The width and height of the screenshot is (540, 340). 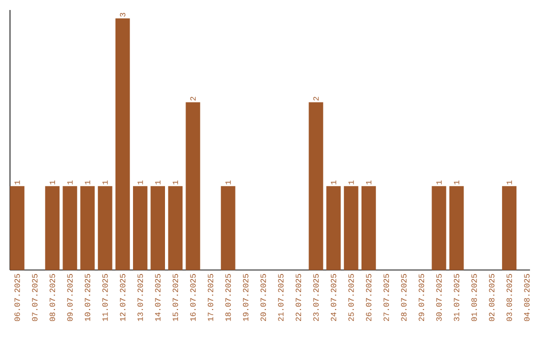 What do you see at coordinates (158, 297) in the screenshot?
I see `x-tick-label: 14.07.2025` at bounding box center [158, 297].